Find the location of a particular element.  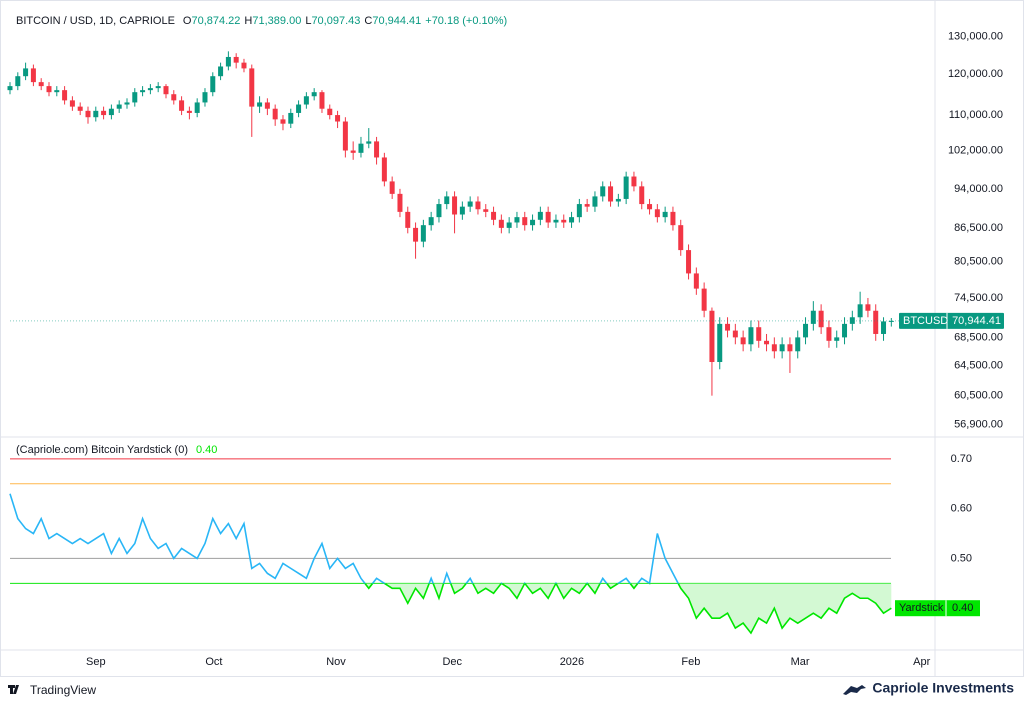

value-tag-value: 0.40 is located at coordinates (962, 608).